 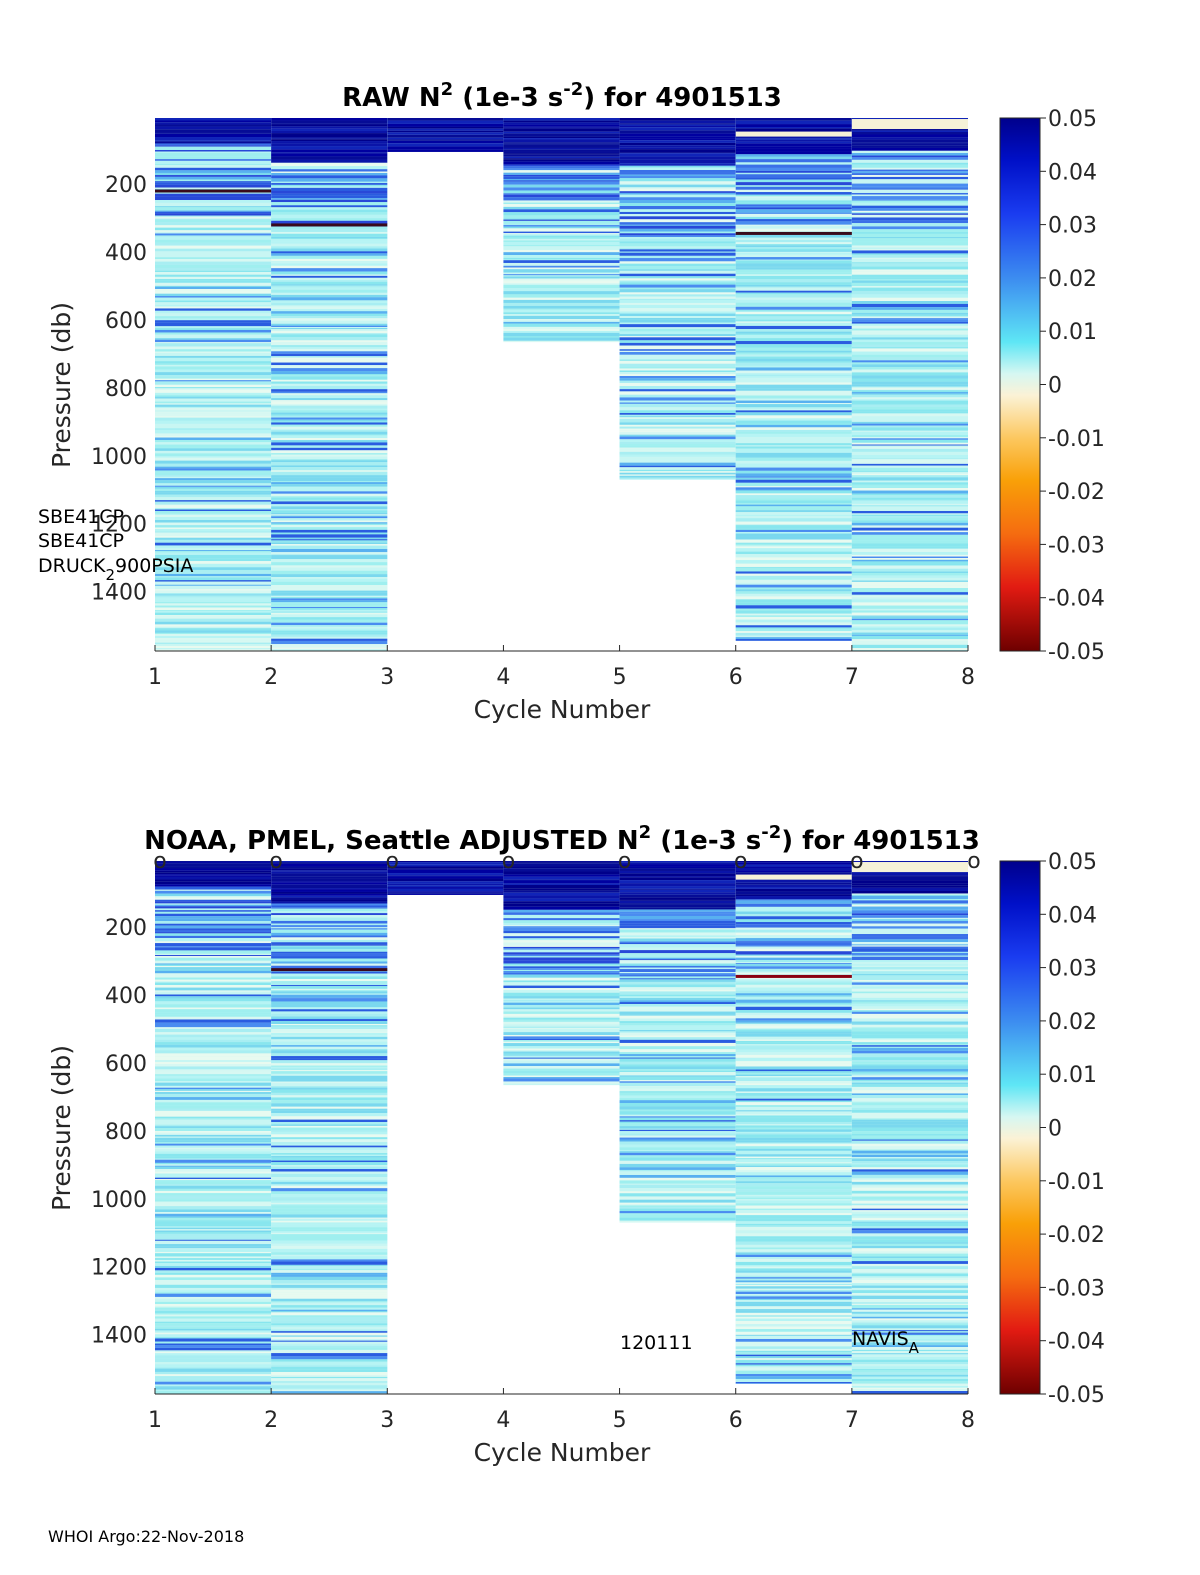 I want to click on y-tick-label: 1200, so click(x=119, y=525).